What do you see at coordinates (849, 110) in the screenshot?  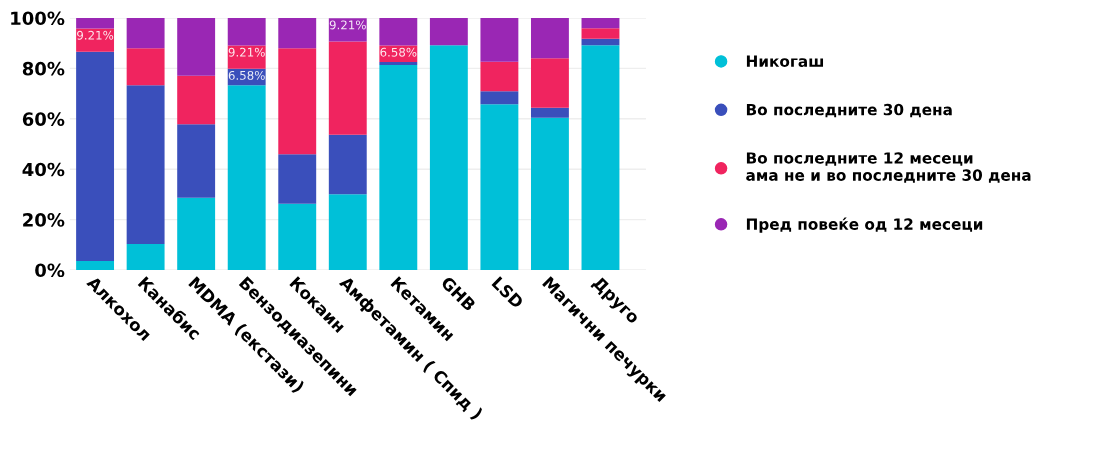 I see `legend-label: Во последните 30 дена` at bounding box center [849, 110].